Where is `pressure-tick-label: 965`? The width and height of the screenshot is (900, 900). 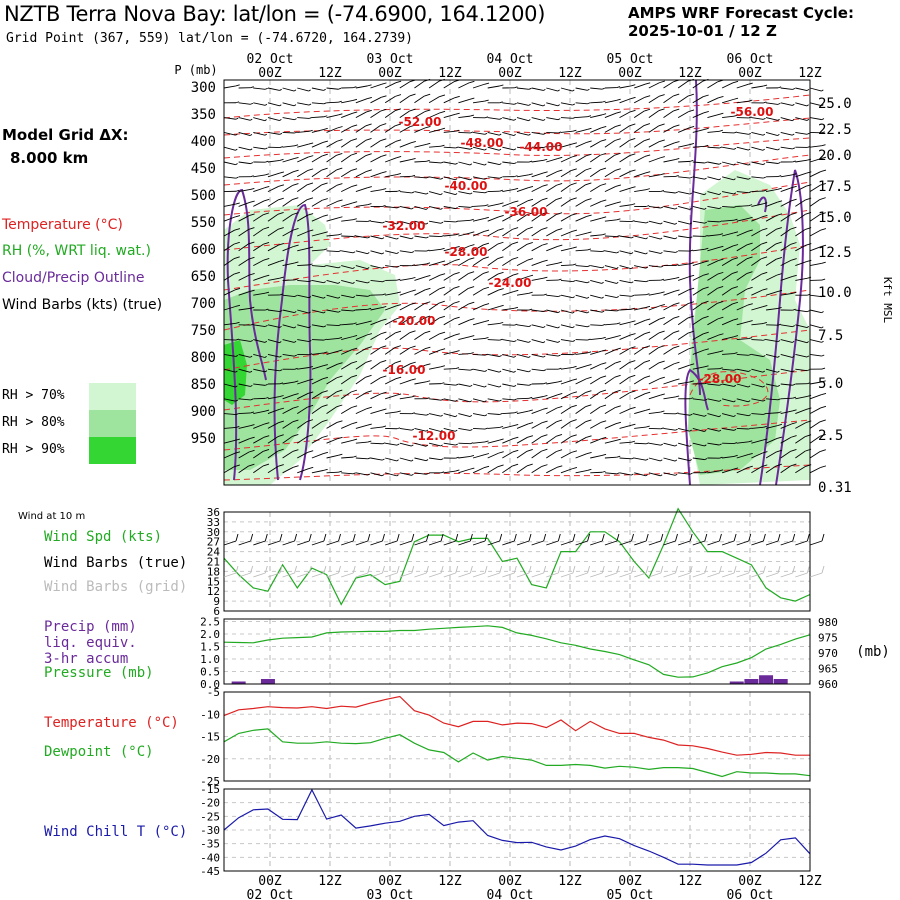
pressure-tick-label: 965 is located at coordinates (828, 669).